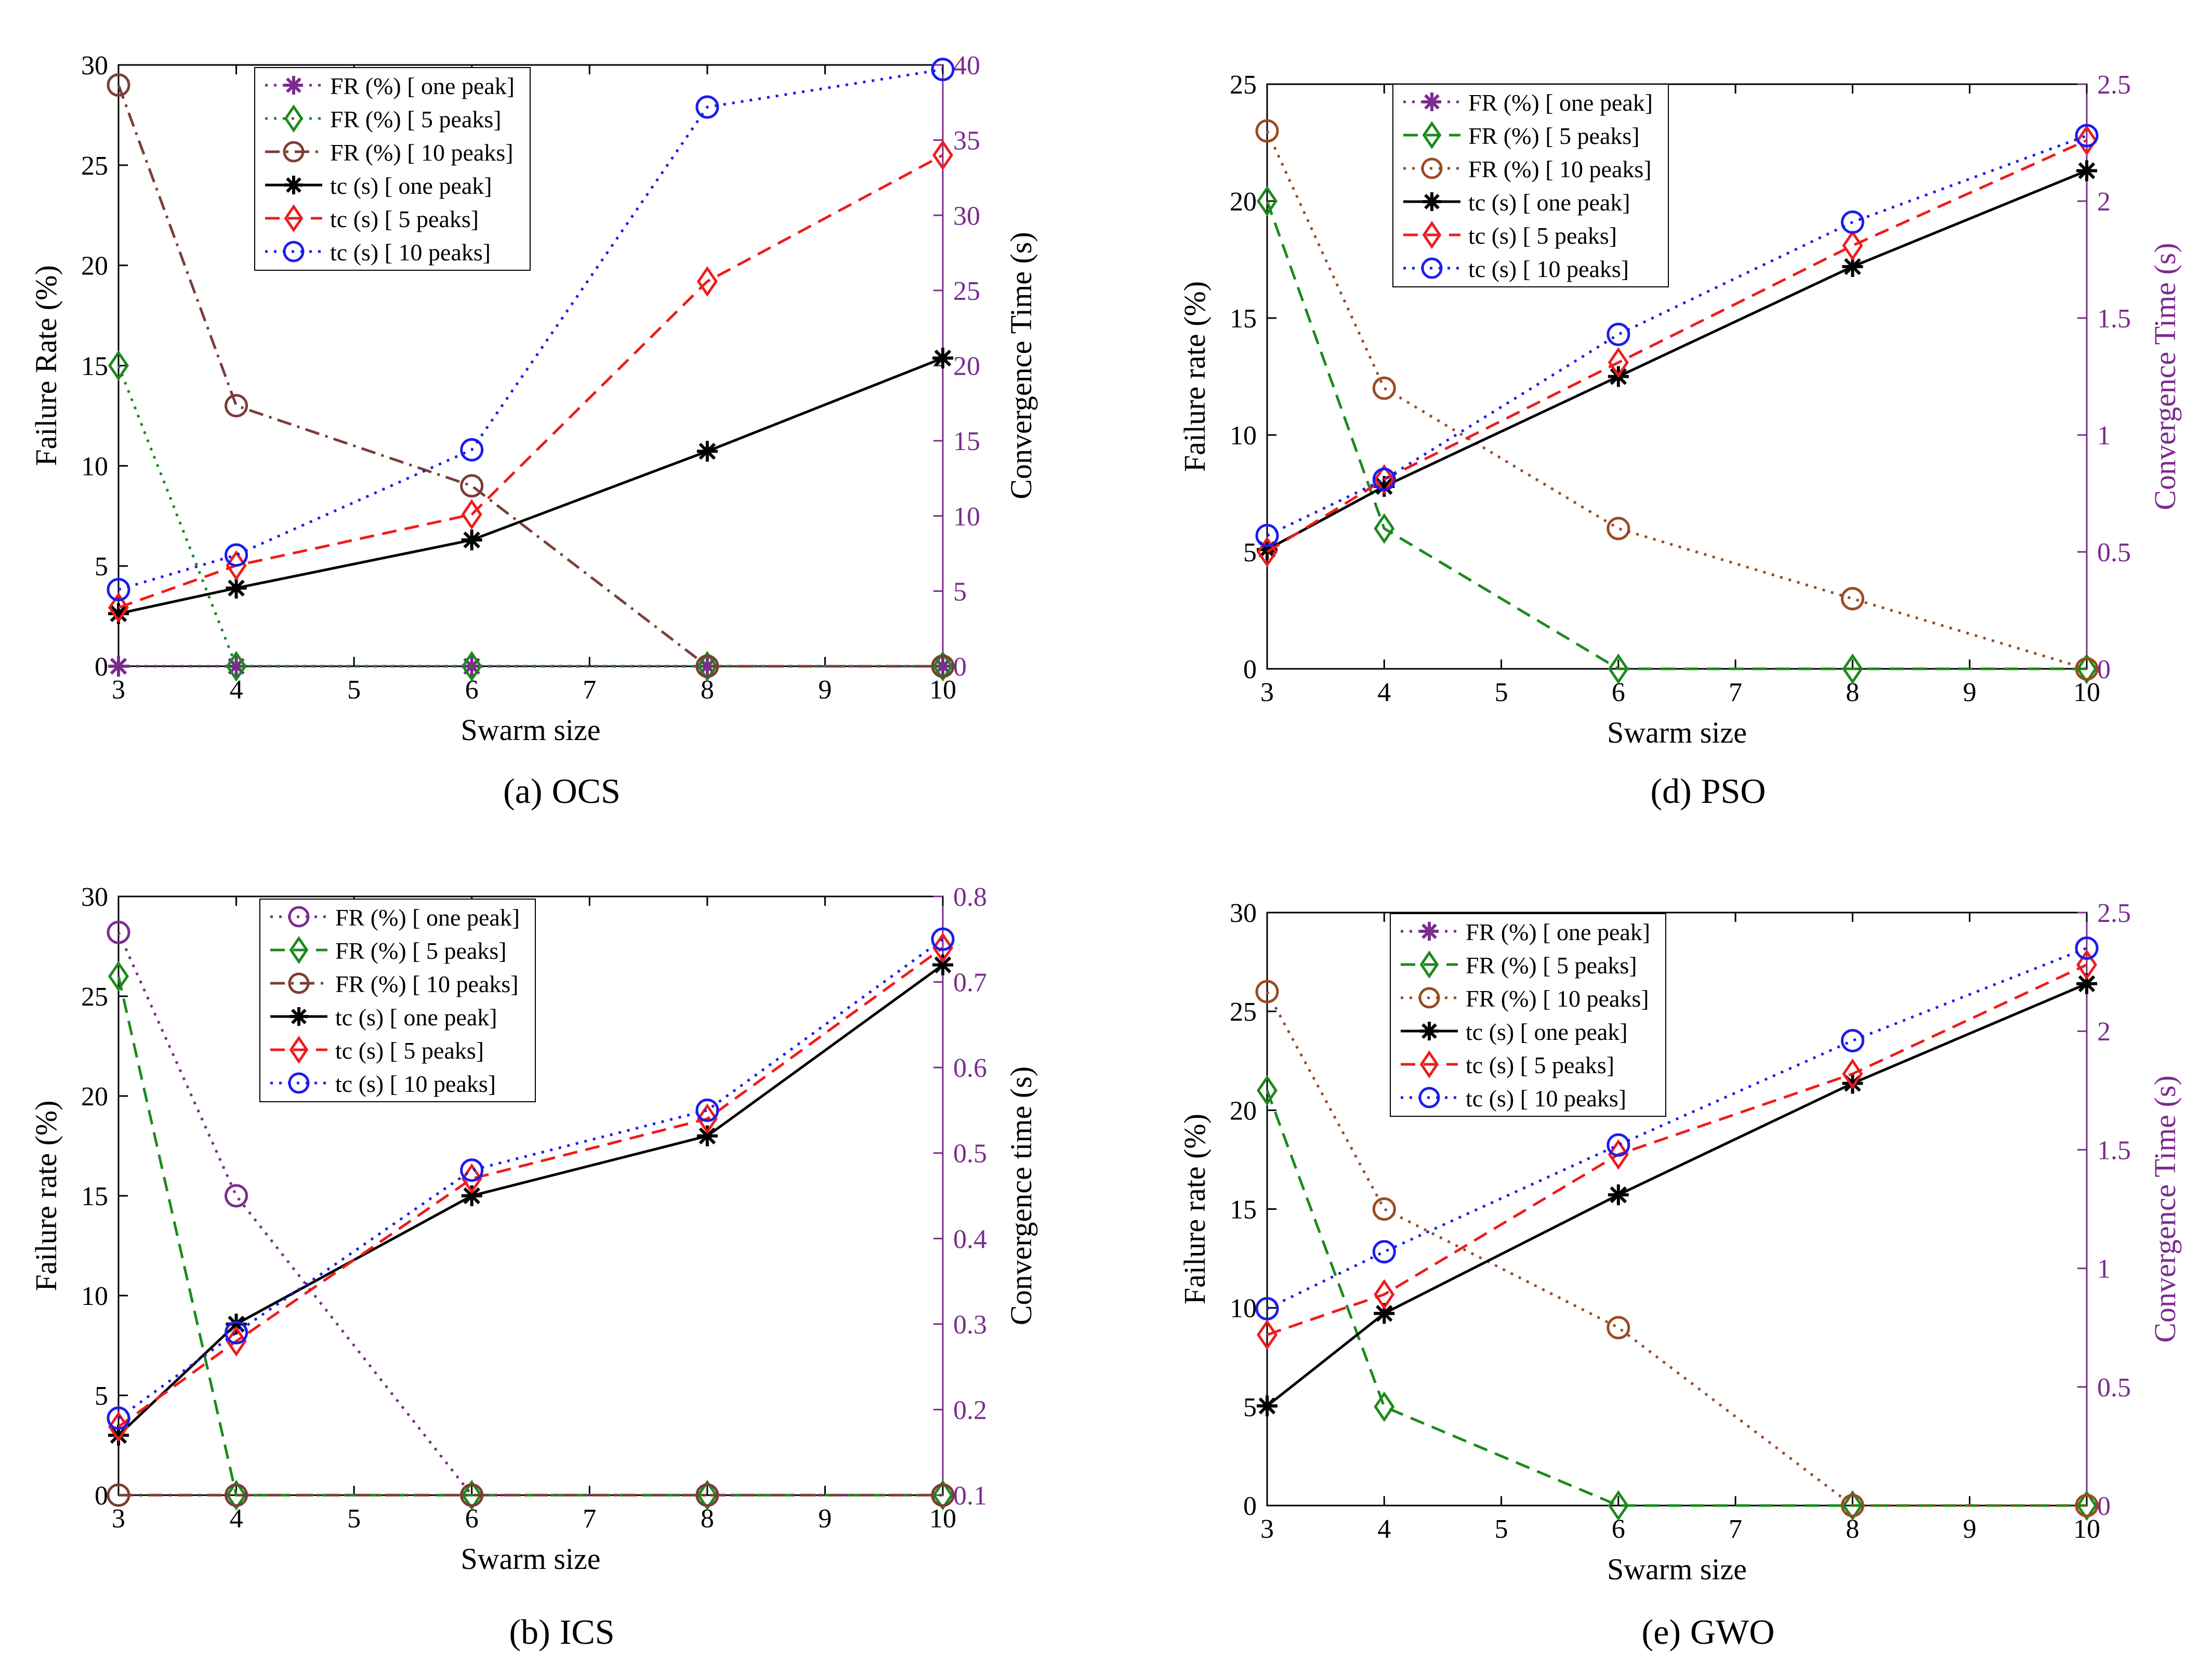 This screenshot has height=1663, width=2212. What do you see at coordinates (405, 219) in the screenshot?
I see `legend-label: tc (s) [ 5 peaks]` at bounding box center [405, 219].